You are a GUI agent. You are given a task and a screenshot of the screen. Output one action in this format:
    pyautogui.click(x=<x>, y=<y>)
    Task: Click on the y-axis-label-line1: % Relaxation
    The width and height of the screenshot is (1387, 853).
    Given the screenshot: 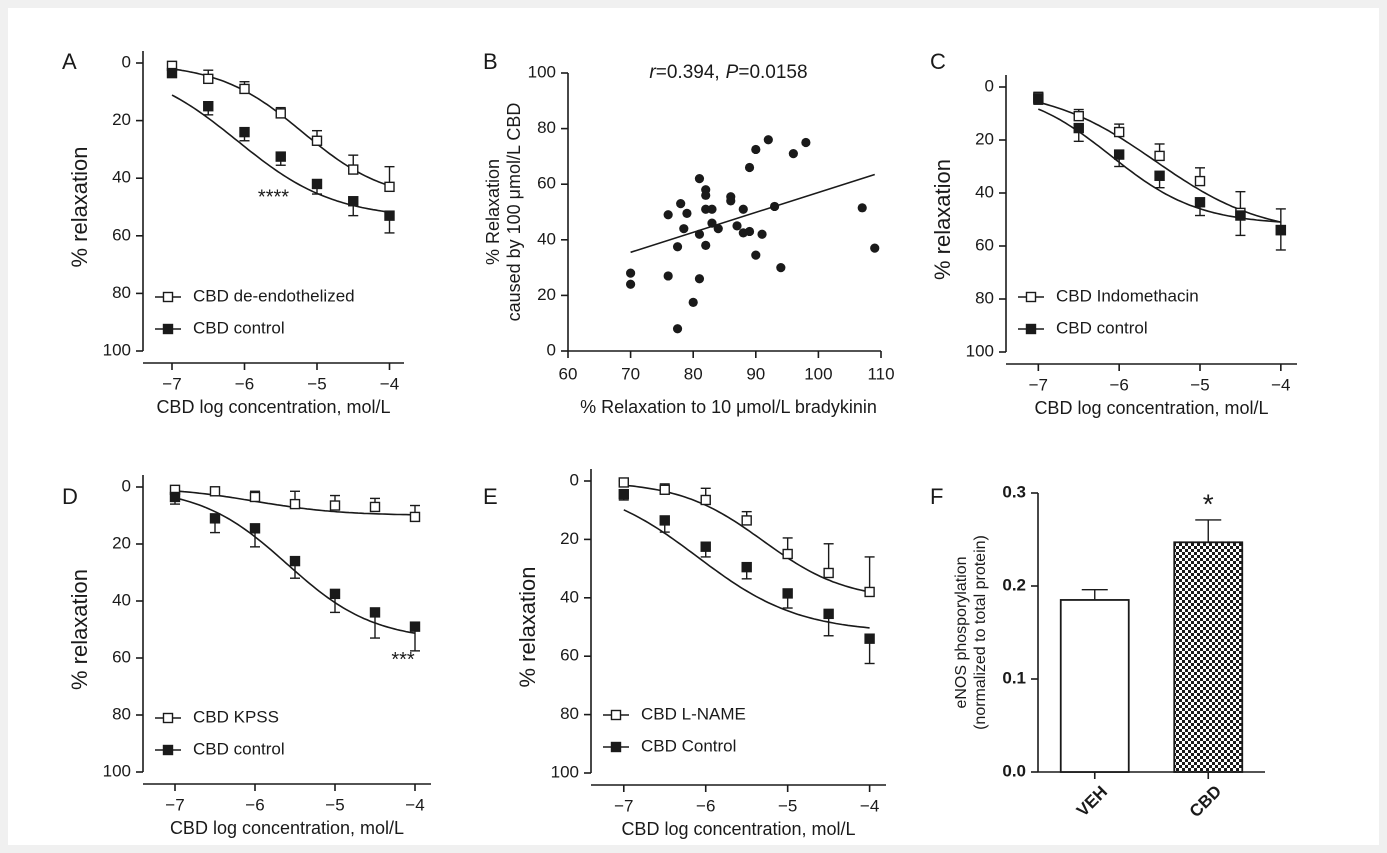 What is the action you would take?
    pyautogui.click(x=493, y=212)
    